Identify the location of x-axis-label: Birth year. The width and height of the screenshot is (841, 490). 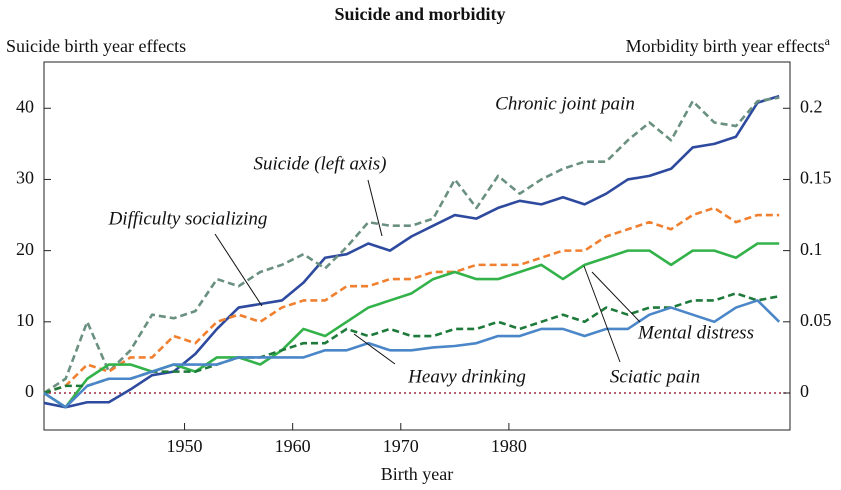
(417, 474).